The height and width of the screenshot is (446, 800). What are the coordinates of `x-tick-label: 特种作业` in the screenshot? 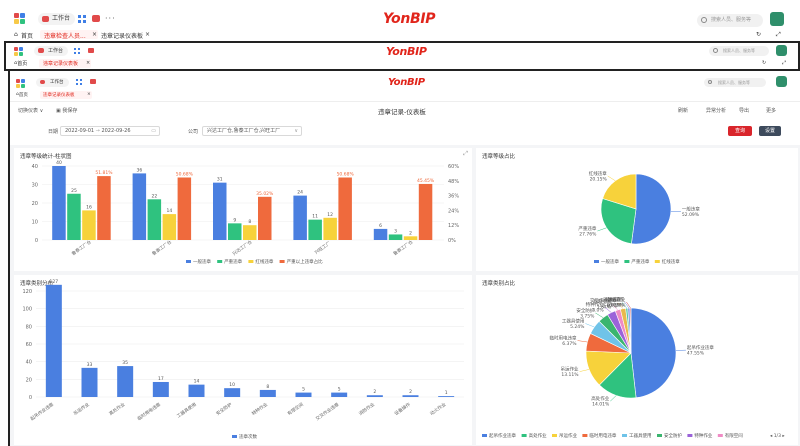 It's located at (259, 409).